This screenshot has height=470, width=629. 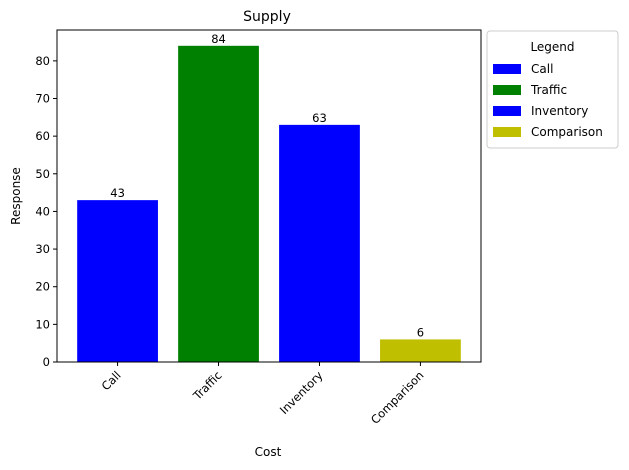 I want to click on legend-entry: Inventory, so click(x=559, y=111).